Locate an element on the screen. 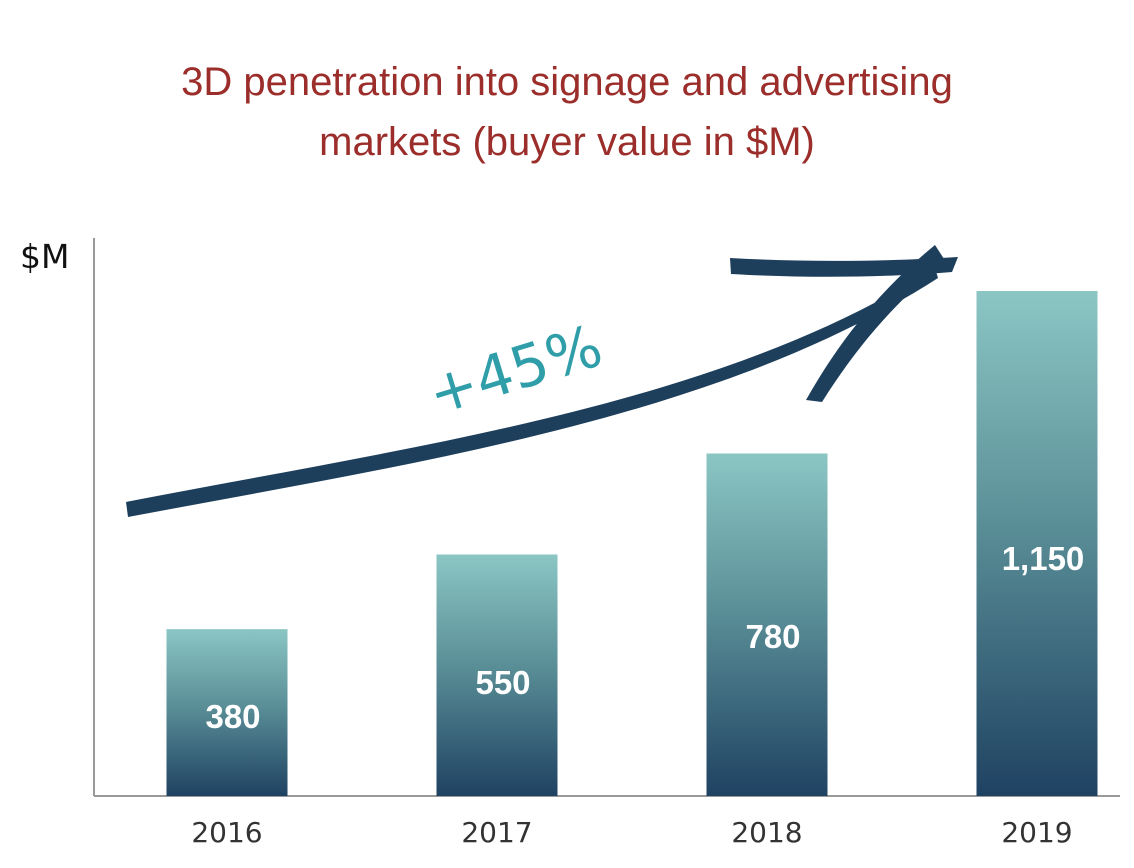 Image resolution: width=1134 pixels, height=868 pixels. growth-arrow-head-bottom is located at coordinates (876, 323).